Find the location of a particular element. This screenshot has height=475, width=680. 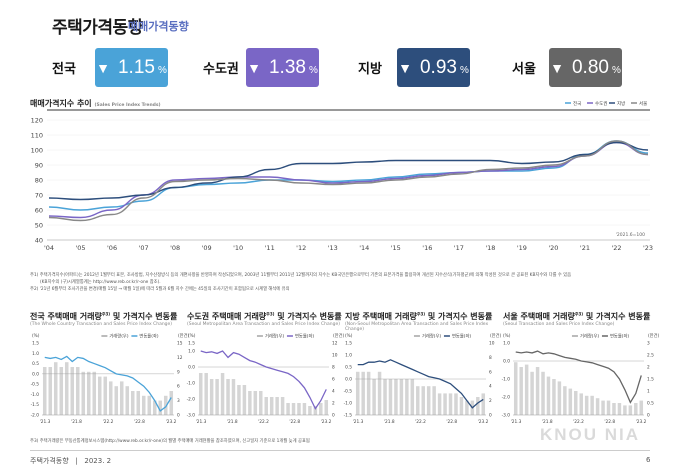

legend-label: 서울 is located at coordinates (643, 103).